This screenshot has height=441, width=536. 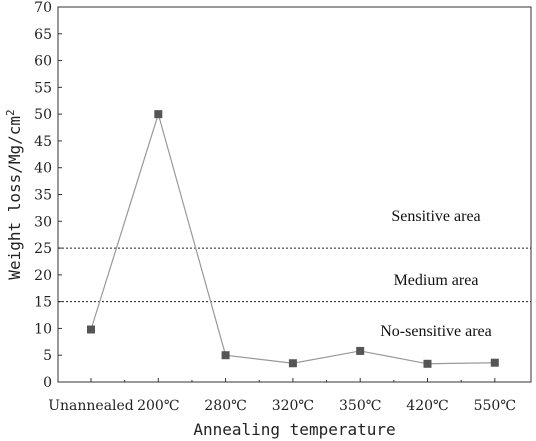 I want to click on y-tick-label: 10, so click(x=43, y=329).